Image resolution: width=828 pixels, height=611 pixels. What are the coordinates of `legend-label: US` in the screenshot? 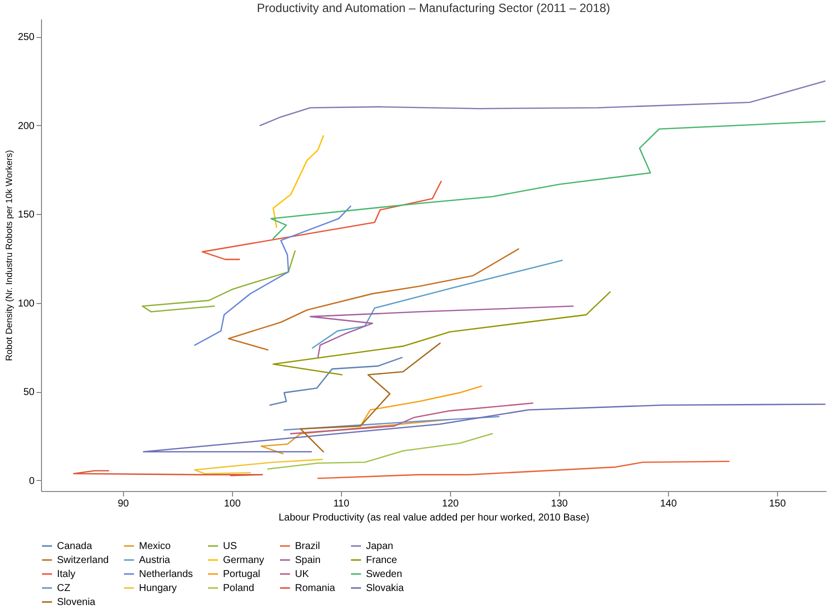 It's located at (230, 546).